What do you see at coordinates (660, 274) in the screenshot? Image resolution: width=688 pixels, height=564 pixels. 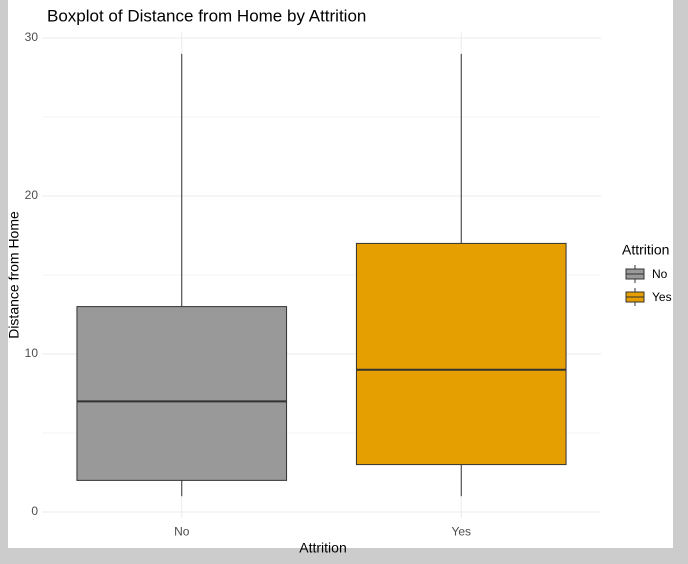 I see `legend-label: No` at bounding box center [660, 274].